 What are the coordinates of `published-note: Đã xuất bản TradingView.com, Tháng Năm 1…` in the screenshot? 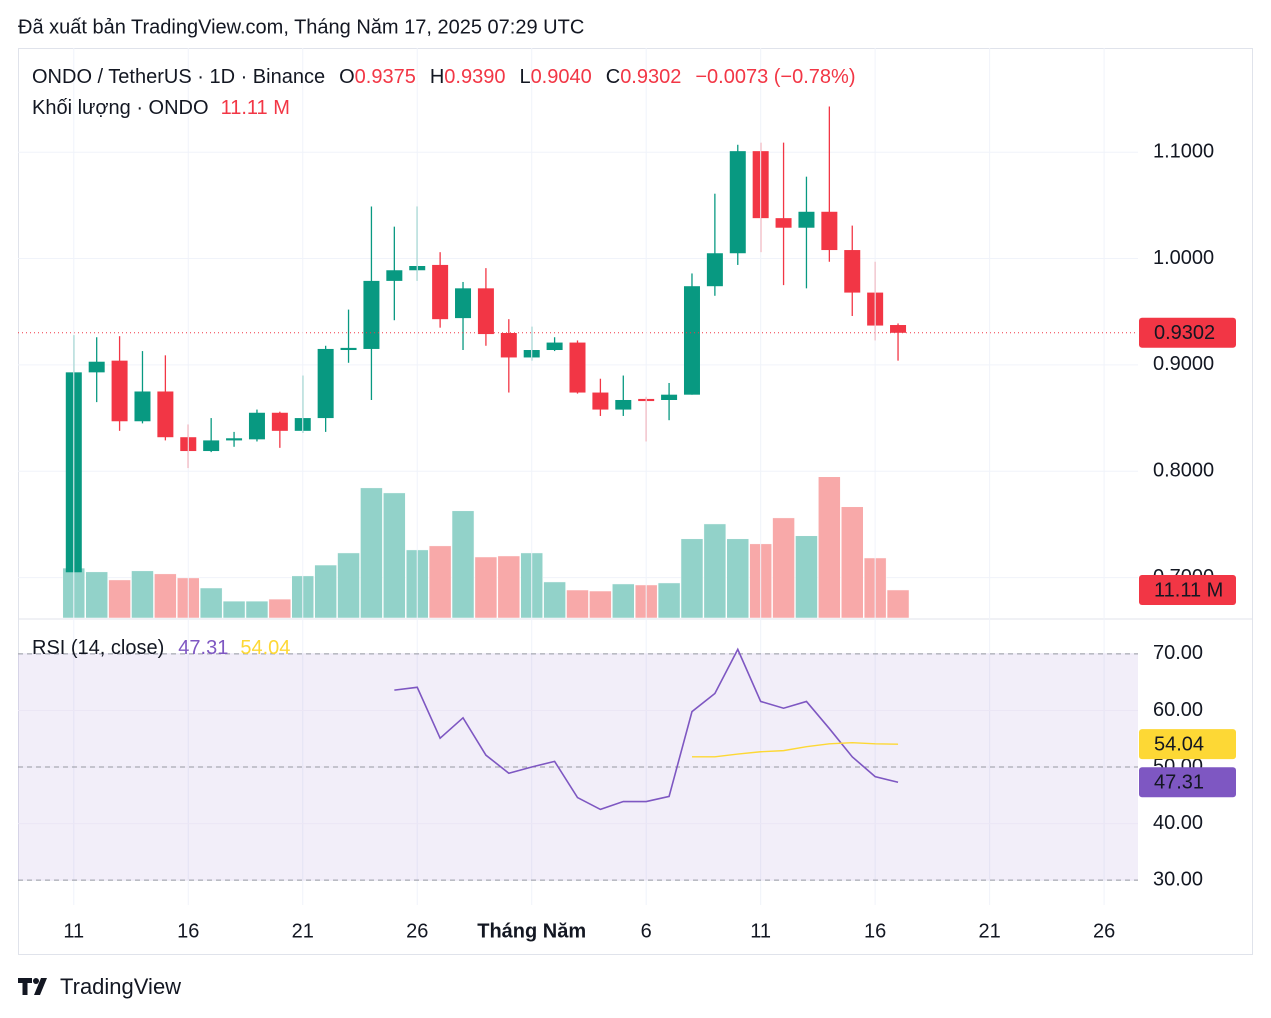 It's located at (301, 27).